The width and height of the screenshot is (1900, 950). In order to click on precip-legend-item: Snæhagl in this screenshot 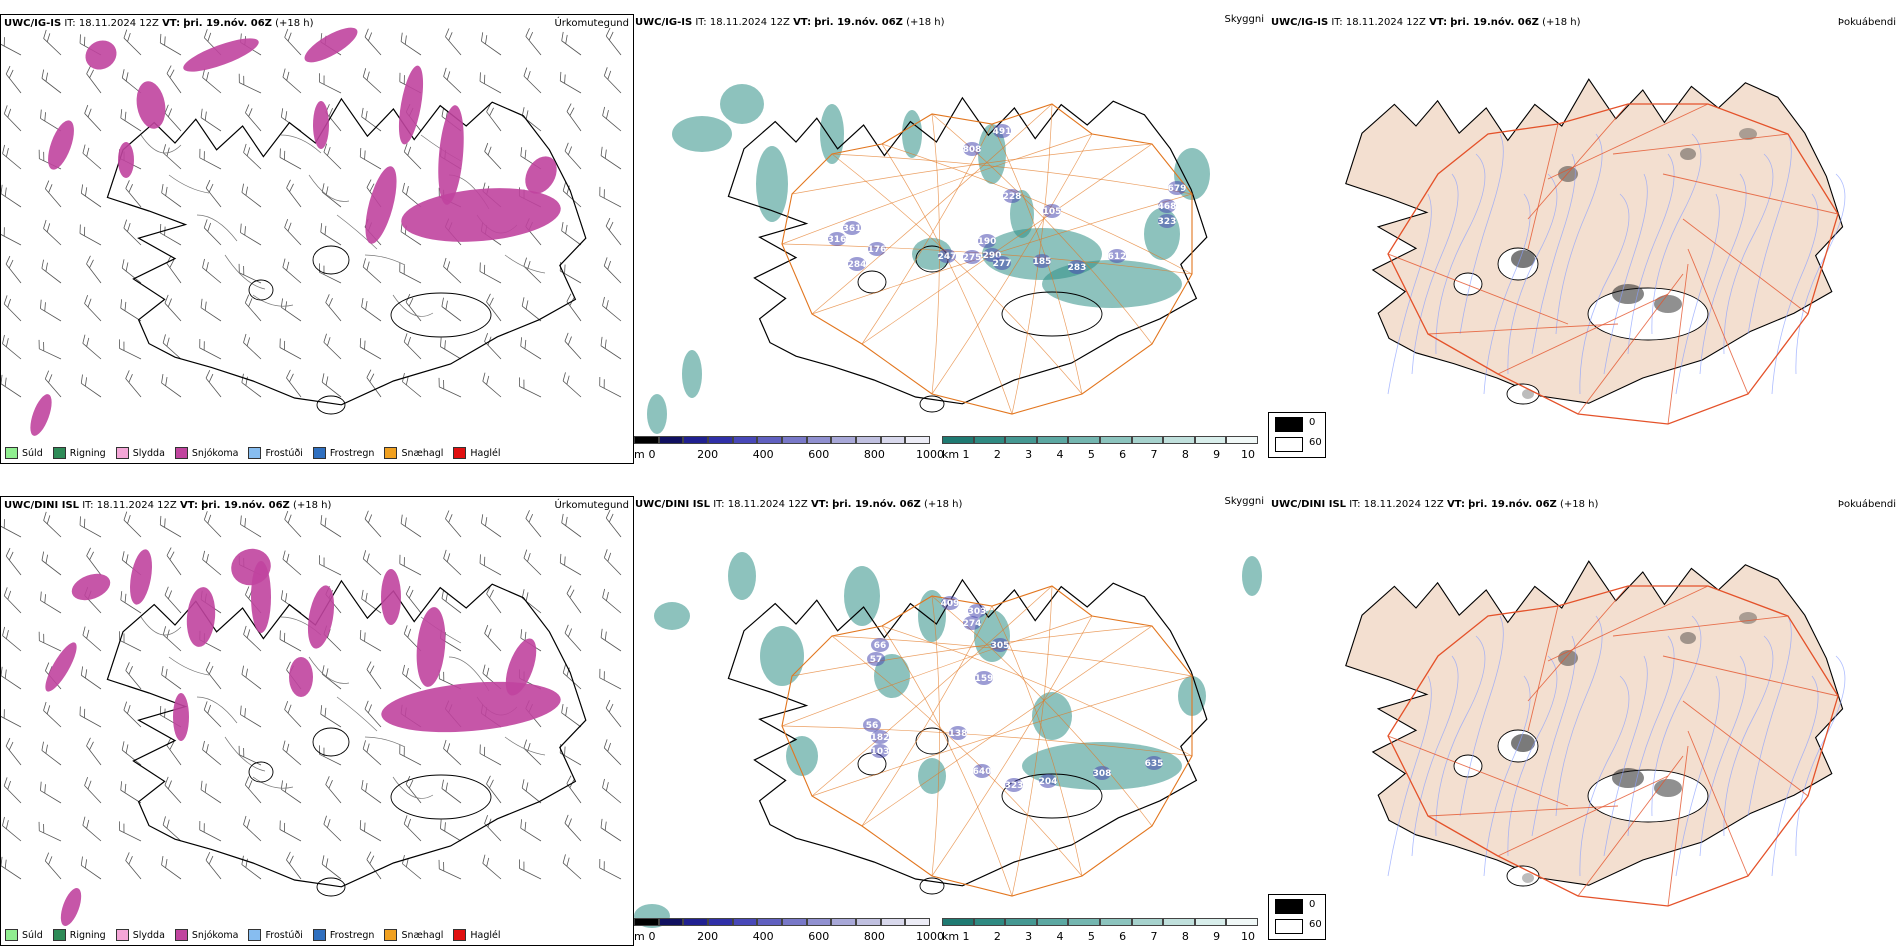, I will do `click(413, 935)`.